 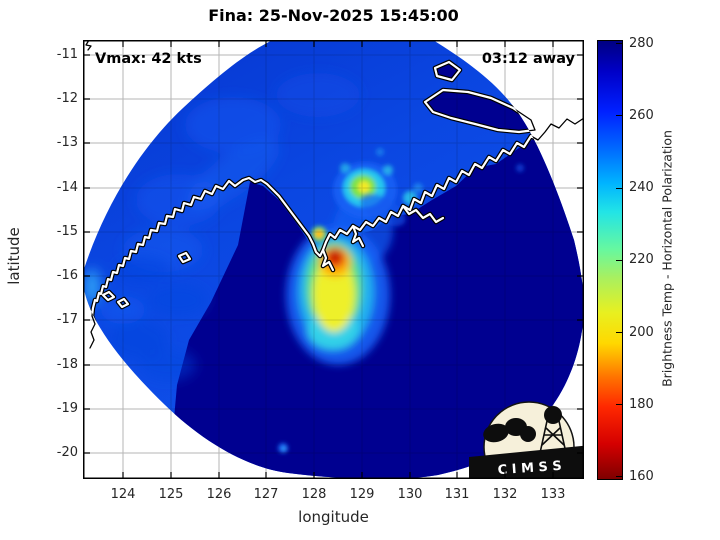 I want to click on ytick-label: -14, so click(x=67, y=187).